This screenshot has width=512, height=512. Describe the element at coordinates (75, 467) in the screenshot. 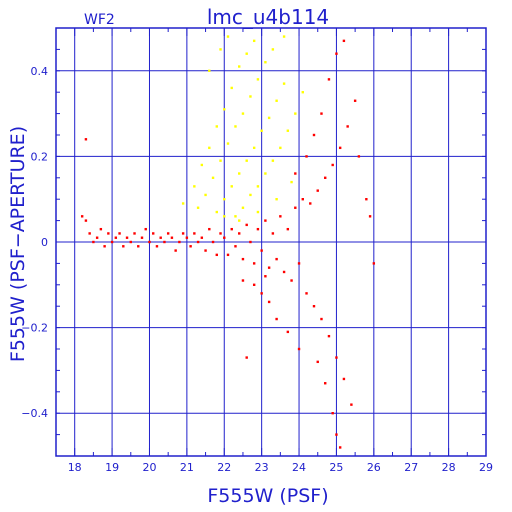

I see `x-tick-label: 18` at that location.